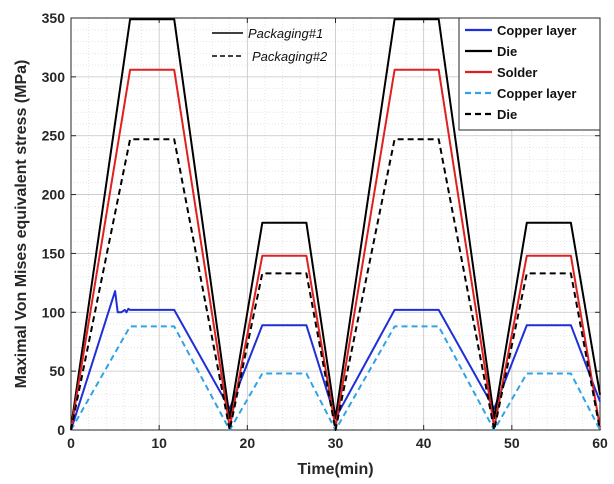 This screenshot has width=614, height=484. I want to click on packaging-2-label: Packaging#2, so click(290, 56).